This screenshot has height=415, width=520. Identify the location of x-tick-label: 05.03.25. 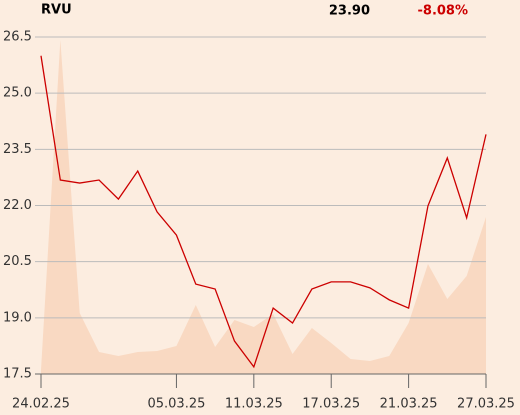
(176, 404).